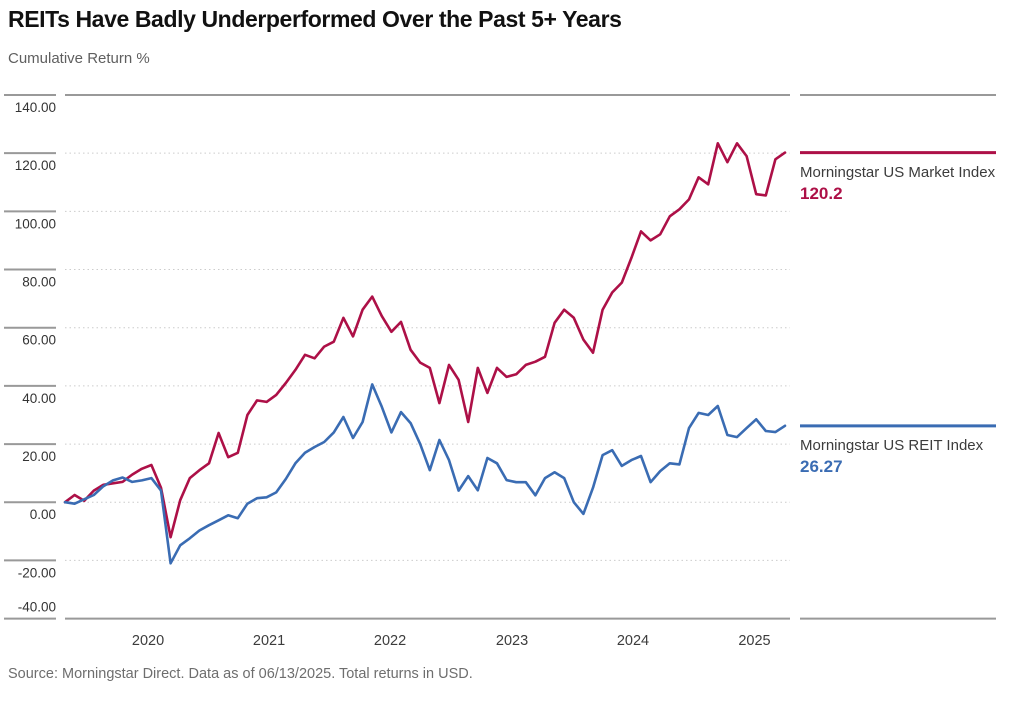 This screenshot has width=1024, height=708. Describe the element at coordinates (898, 172) in the screenshot. I see `market-index-label: Morningstar US Market Index` at that location.